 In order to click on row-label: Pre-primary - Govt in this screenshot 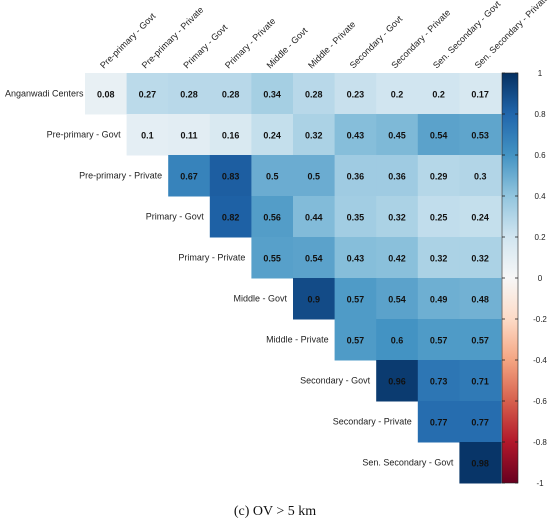, I will do `click(84, 135)`.